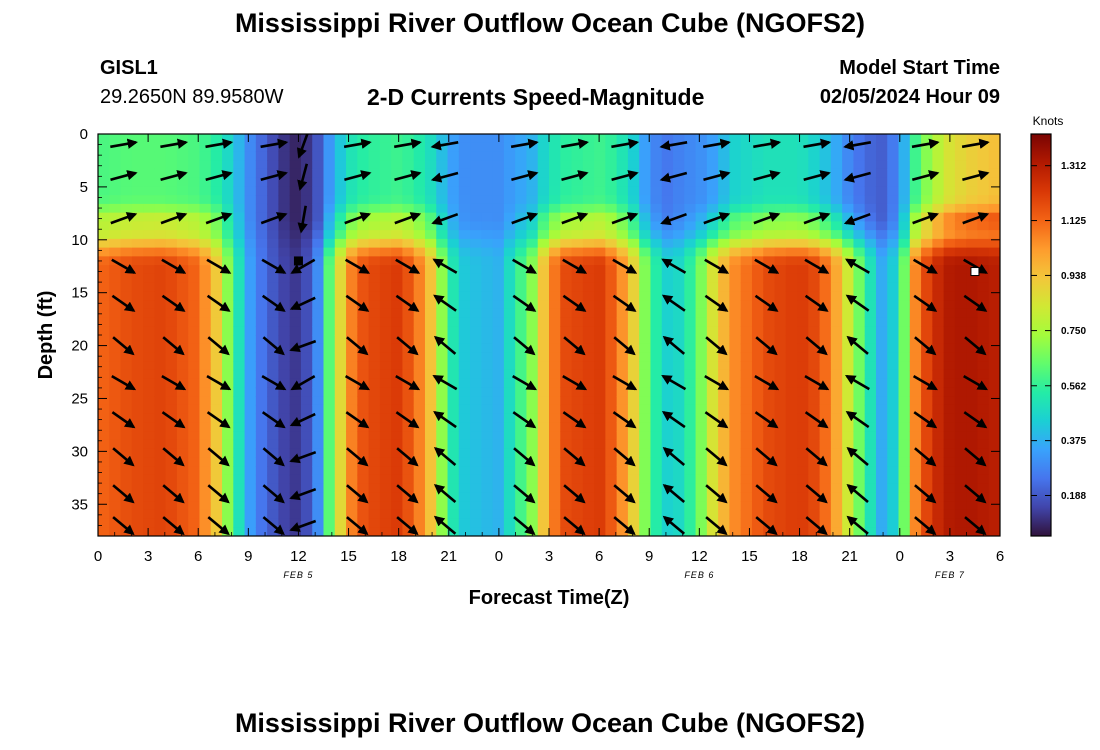 Image resolution: width=1100 pixels, height=750 pixels. I want to click on x-tick-label: 15, so click(348, 556).